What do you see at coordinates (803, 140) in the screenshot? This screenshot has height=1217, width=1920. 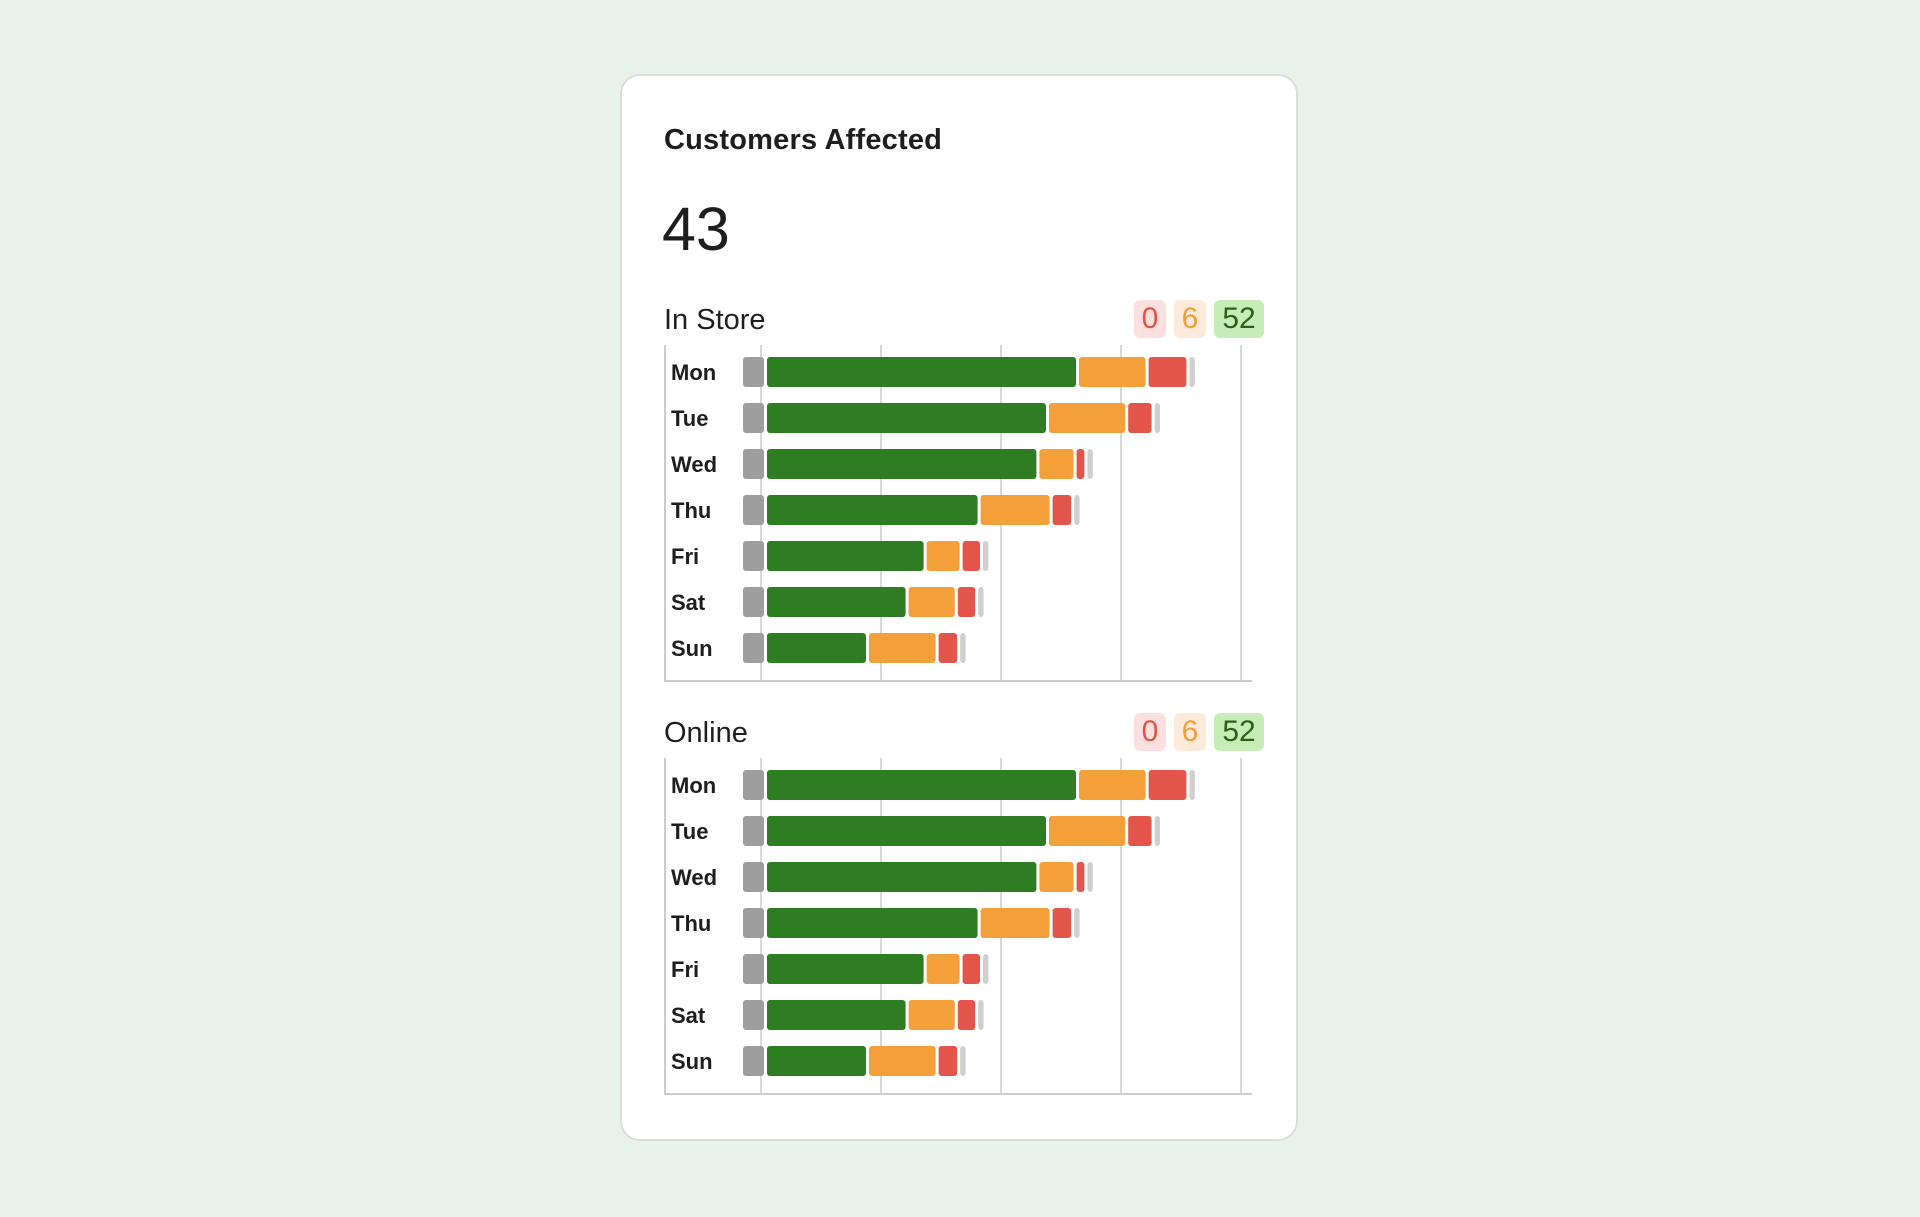 I see `card-title: Customers Affected` at bounding box center [803, 140].